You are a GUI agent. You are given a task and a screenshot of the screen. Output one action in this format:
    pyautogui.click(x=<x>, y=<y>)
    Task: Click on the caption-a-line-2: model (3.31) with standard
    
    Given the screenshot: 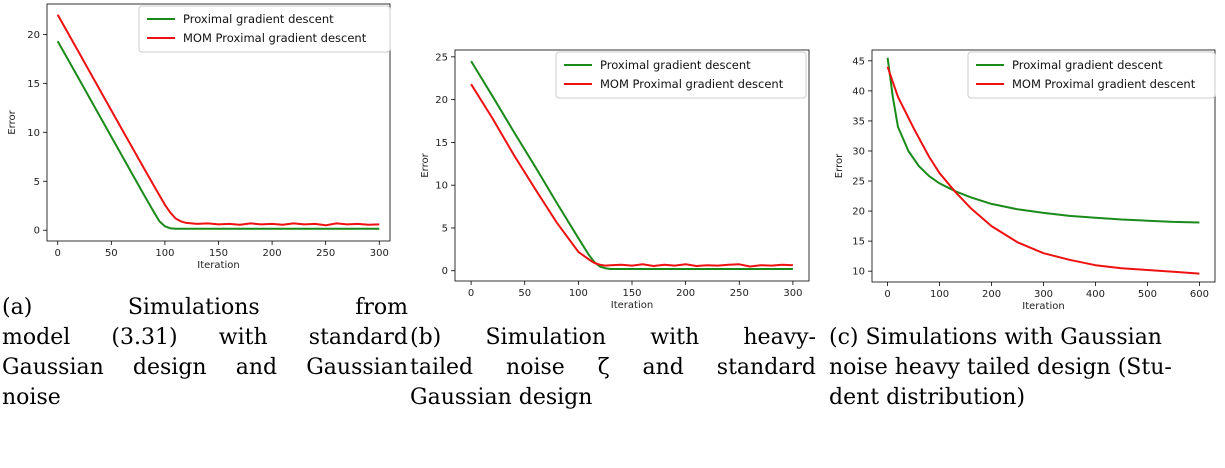 What is the action you would take?
    pyautogui.click(x=205, y=337)
    